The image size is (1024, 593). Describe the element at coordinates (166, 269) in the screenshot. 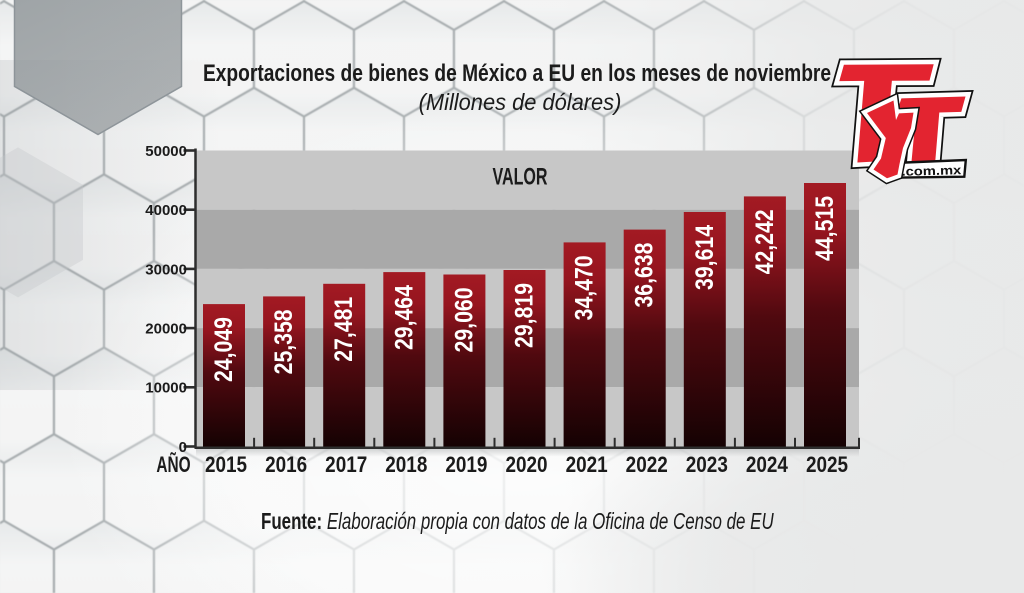

I see `svg-text: 30000` at that location.